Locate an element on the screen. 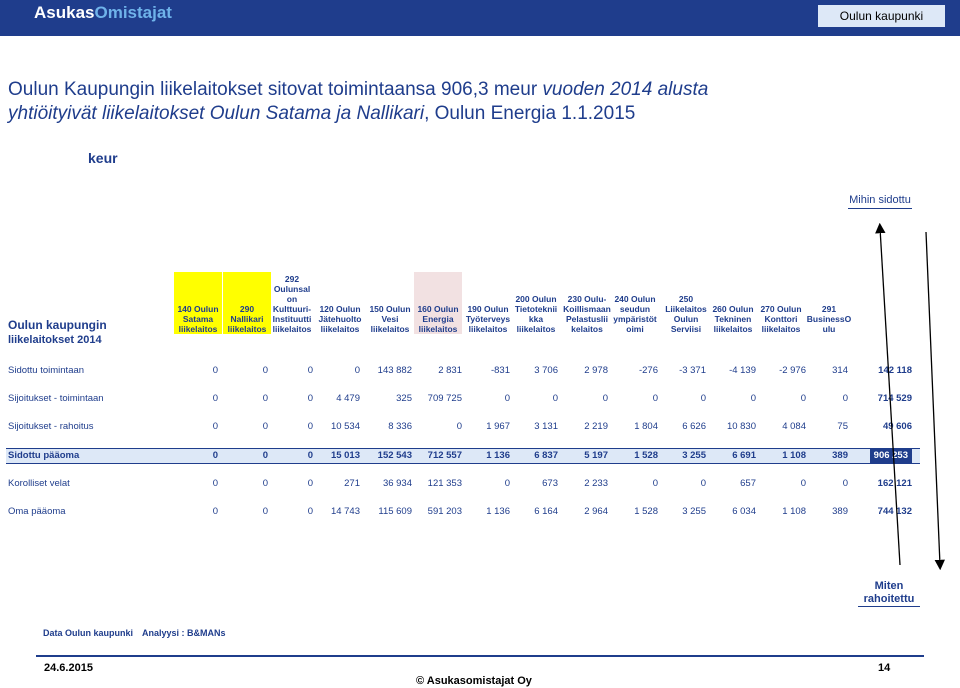 Image resolution: width=960 pixels, height=688 pixels. row-total: 162 121 is located at coordinates (894, 483).